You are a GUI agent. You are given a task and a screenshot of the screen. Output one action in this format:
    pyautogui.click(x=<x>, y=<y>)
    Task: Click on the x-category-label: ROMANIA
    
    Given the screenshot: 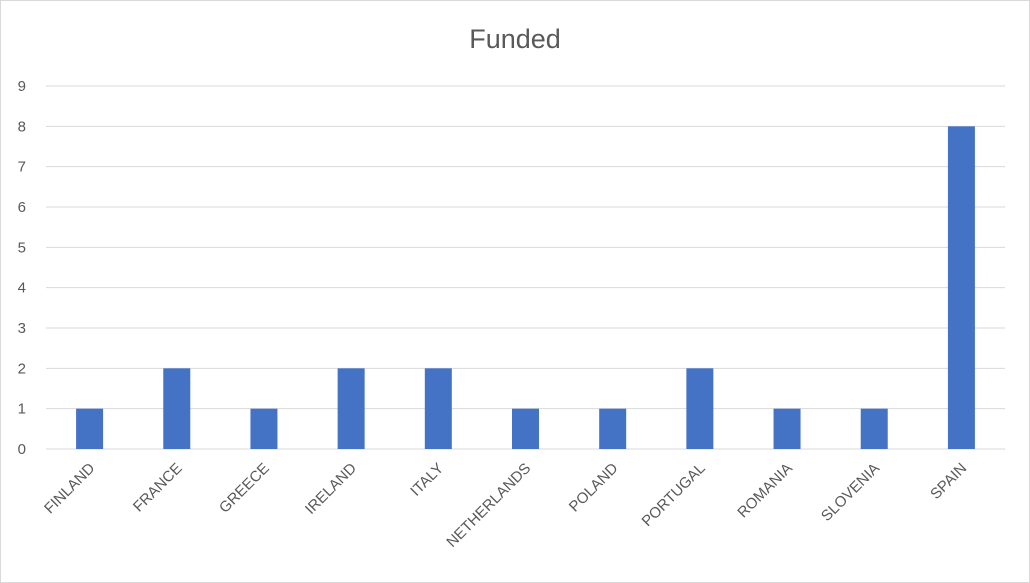 What is the action you would take?
    pyautogui.click(x=765, y=491)
    